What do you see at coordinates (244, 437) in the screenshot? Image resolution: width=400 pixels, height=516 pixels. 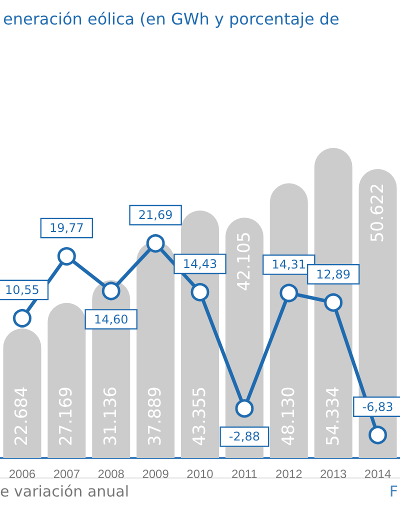 I see `data-label: -2,88` at bounding box center [244, 437].